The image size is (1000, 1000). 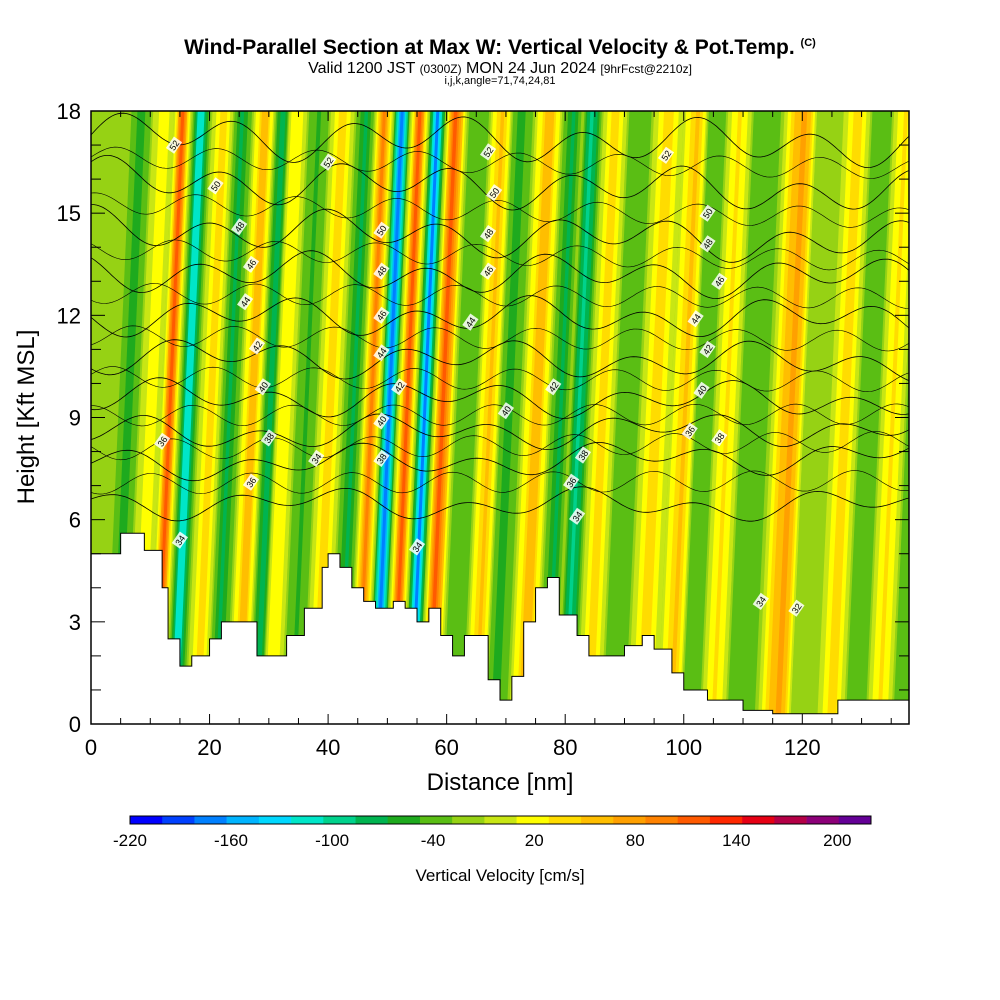 I want to click on y-axis-label: Height [Kft MSL], so click(x=26, y=417).